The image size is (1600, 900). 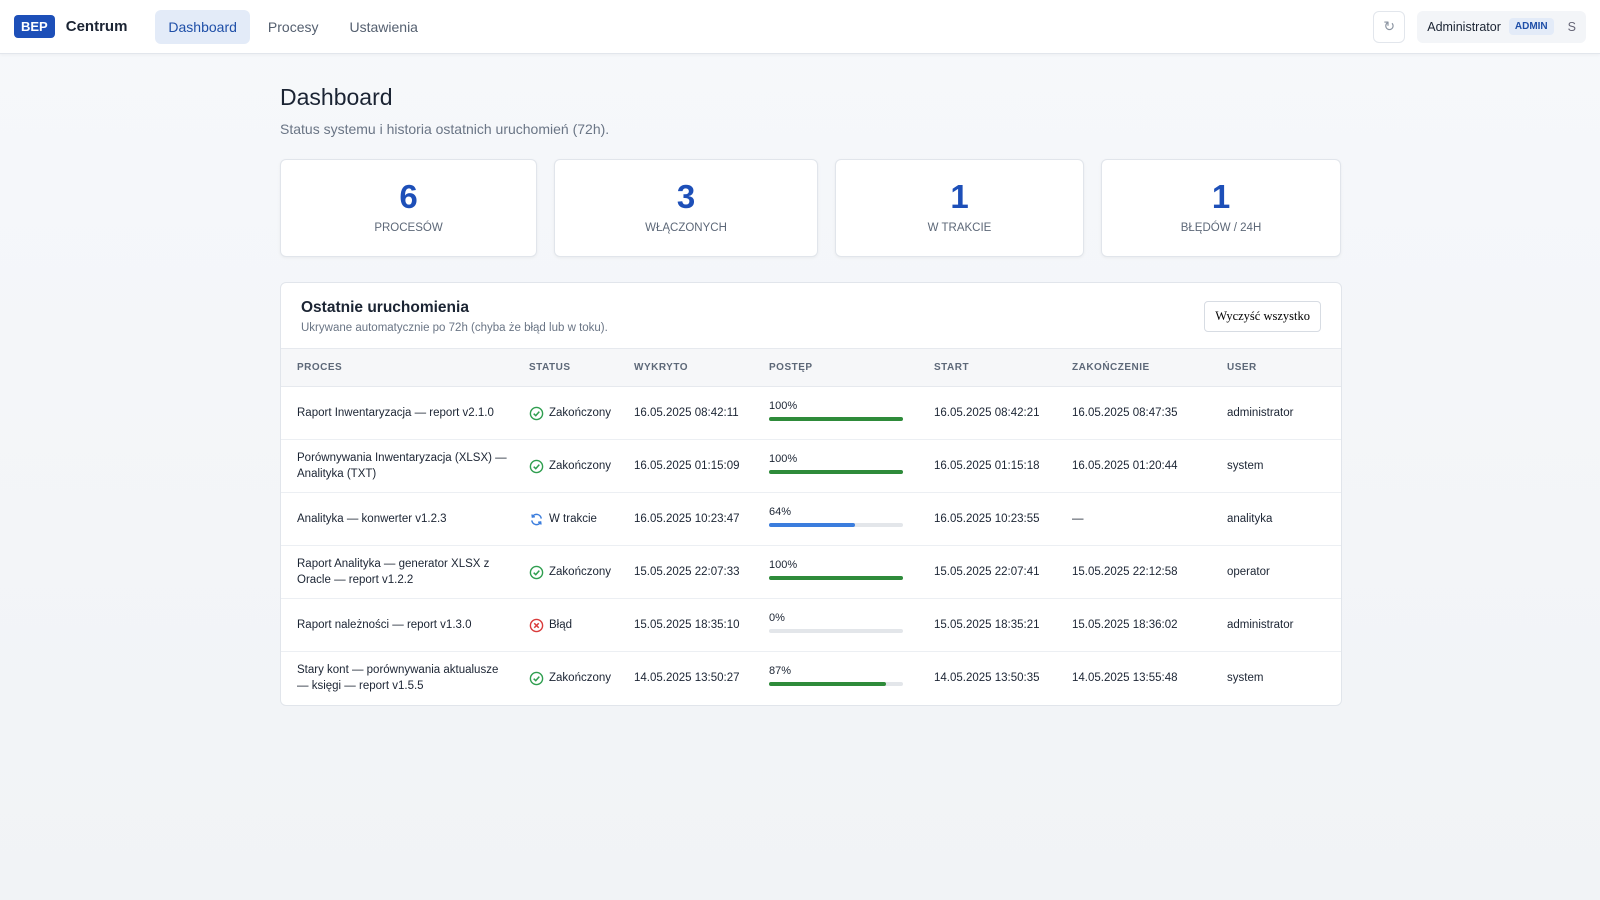 What do you see at coordinates (401, 625) in the screenshot?
I see `process-name: Raport należności — report v1.3.0` at bounding box center [401, 625].